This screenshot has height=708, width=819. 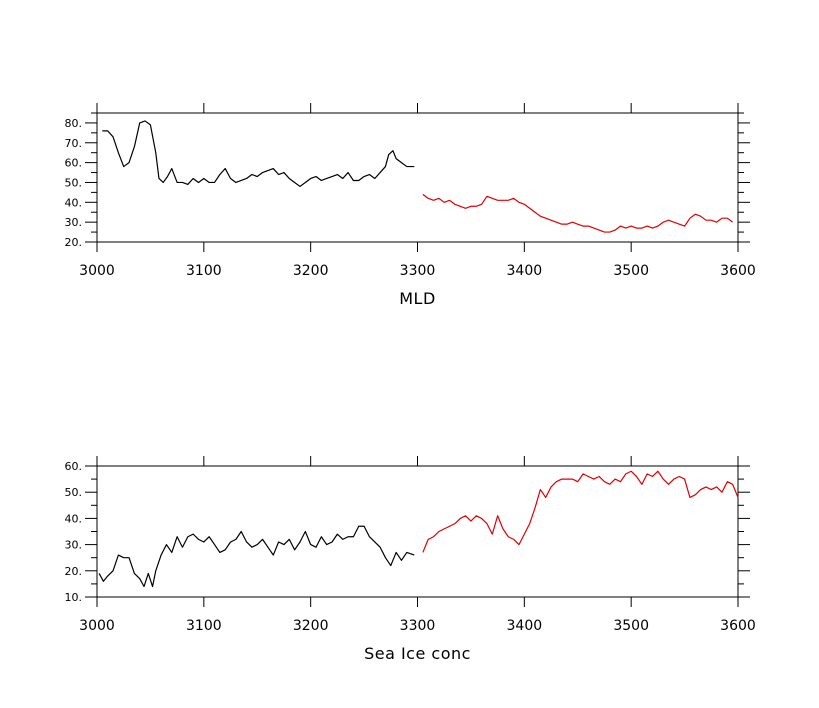 I want to click on plot-frame-sea-ice, so click(x=417, y=531).